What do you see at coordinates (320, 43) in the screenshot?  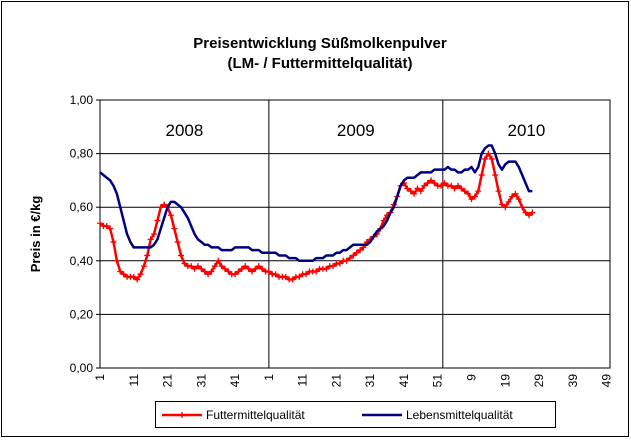 I see `chart-title: Preisentwicklung Süßmolkenpulver` at bounding box center [320, 43].